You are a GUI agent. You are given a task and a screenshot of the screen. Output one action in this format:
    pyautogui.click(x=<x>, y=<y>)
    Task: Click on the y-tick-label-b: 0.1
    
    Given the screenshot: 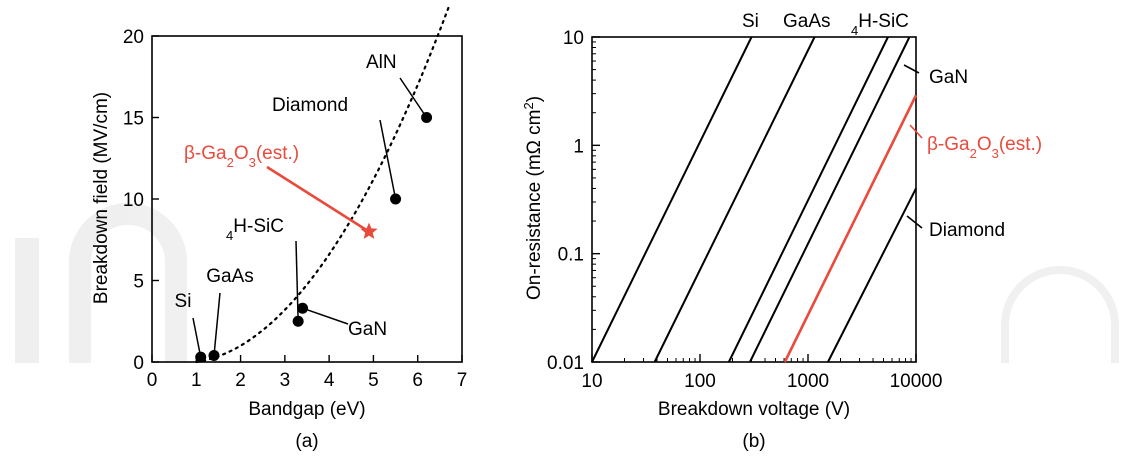 What is the action you would take?
    pyautogui.click(x=571, y=255)
    